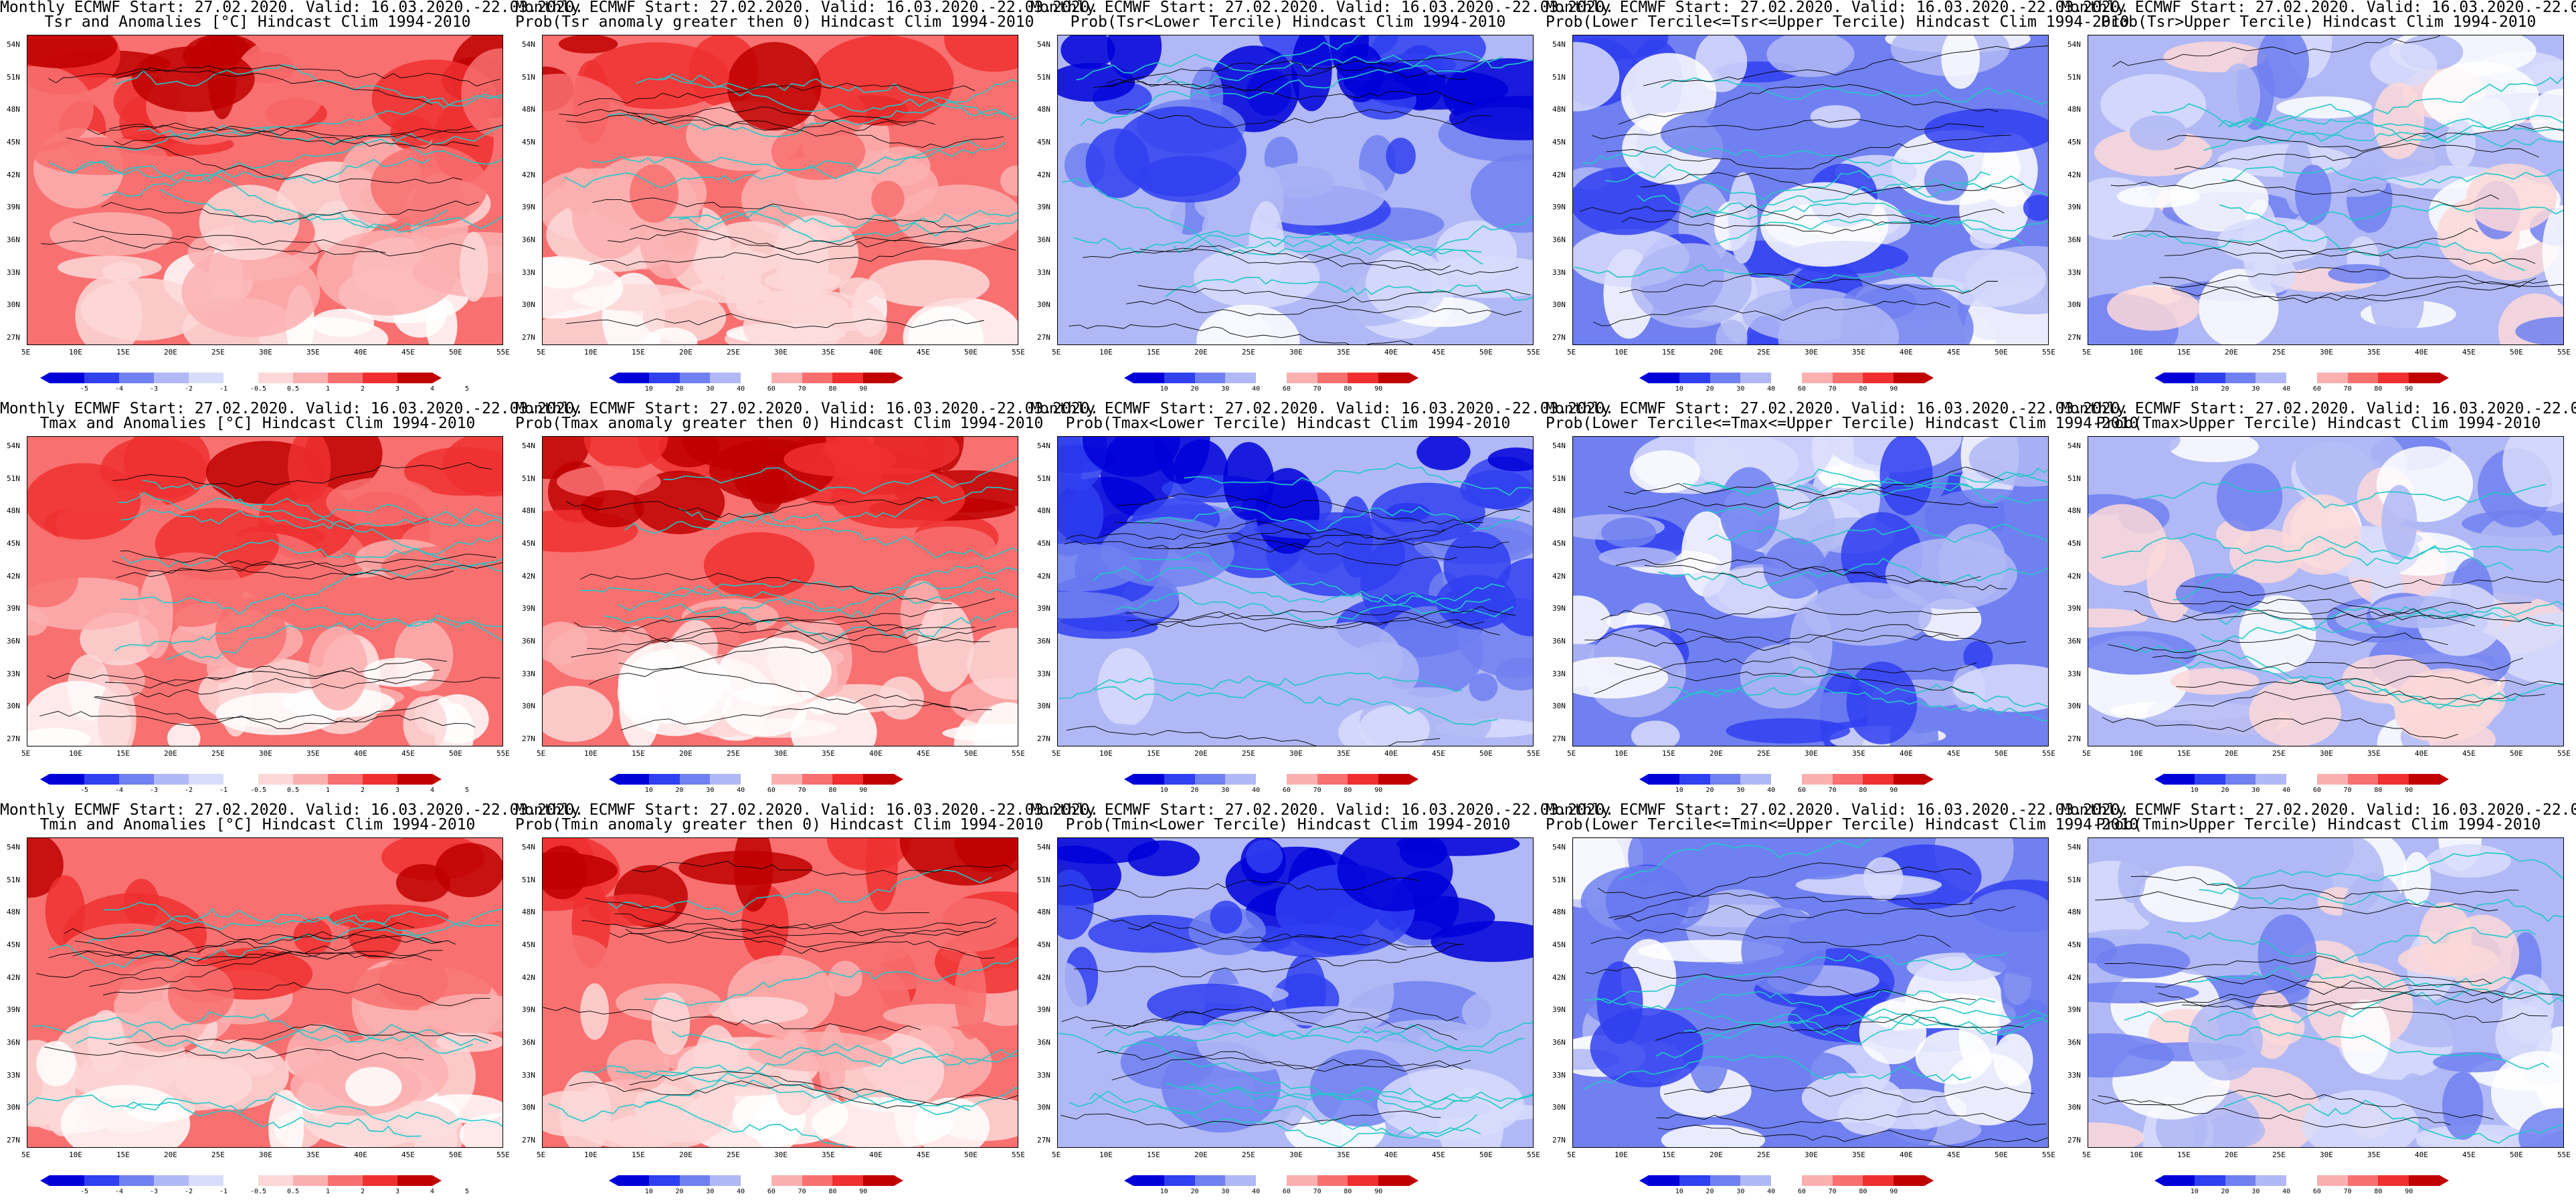 This screenshot has width=2576, height=1204. Describe the element at coordinates (1486, 1154) in the screenshot. I see `longitude-label: 50E` at that location.